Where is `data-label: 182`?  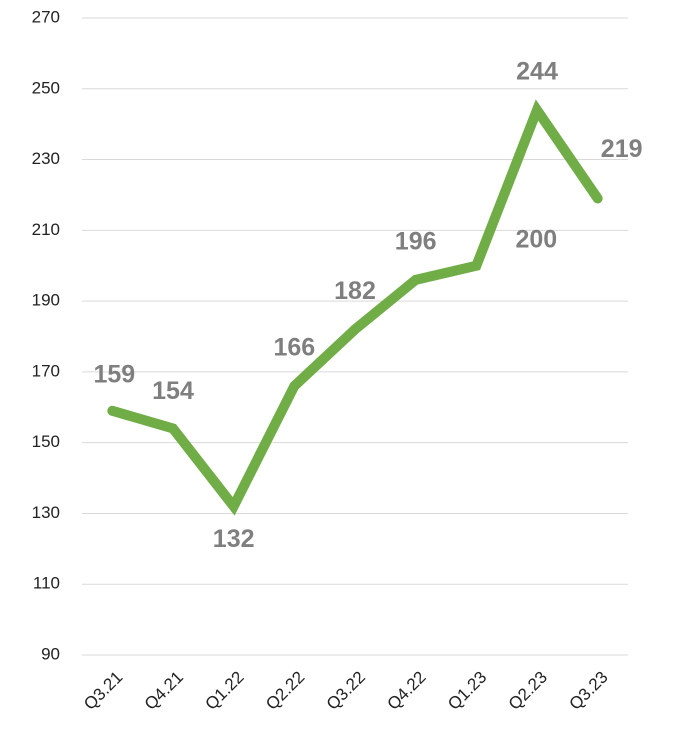 data-label: 182 is located at coordinates (355, 291).